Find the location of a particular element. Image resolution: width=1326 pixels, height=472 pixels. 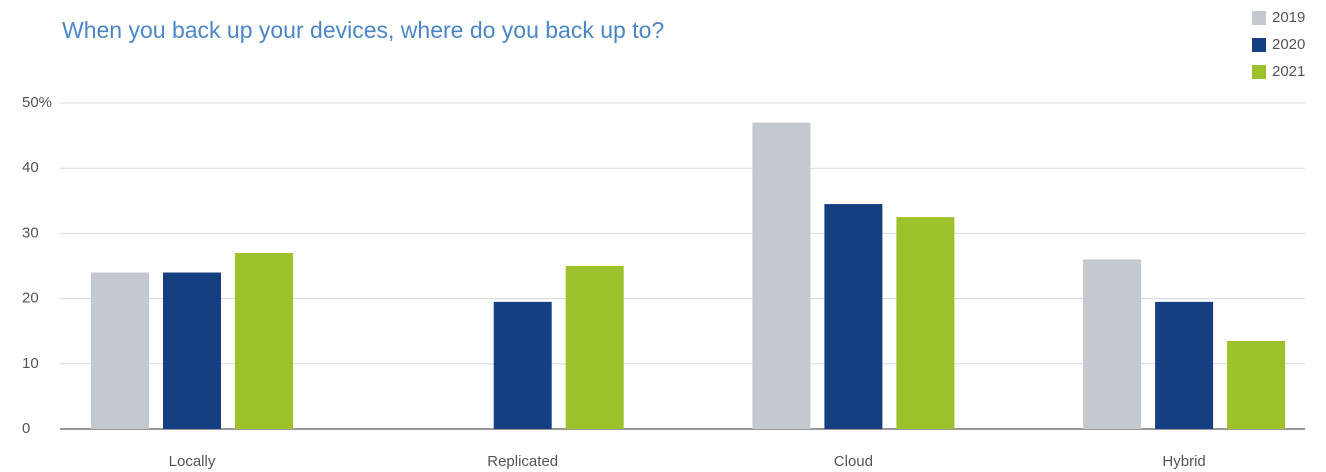

x-tick-label: Cloud is located at coordinates (853, 461).